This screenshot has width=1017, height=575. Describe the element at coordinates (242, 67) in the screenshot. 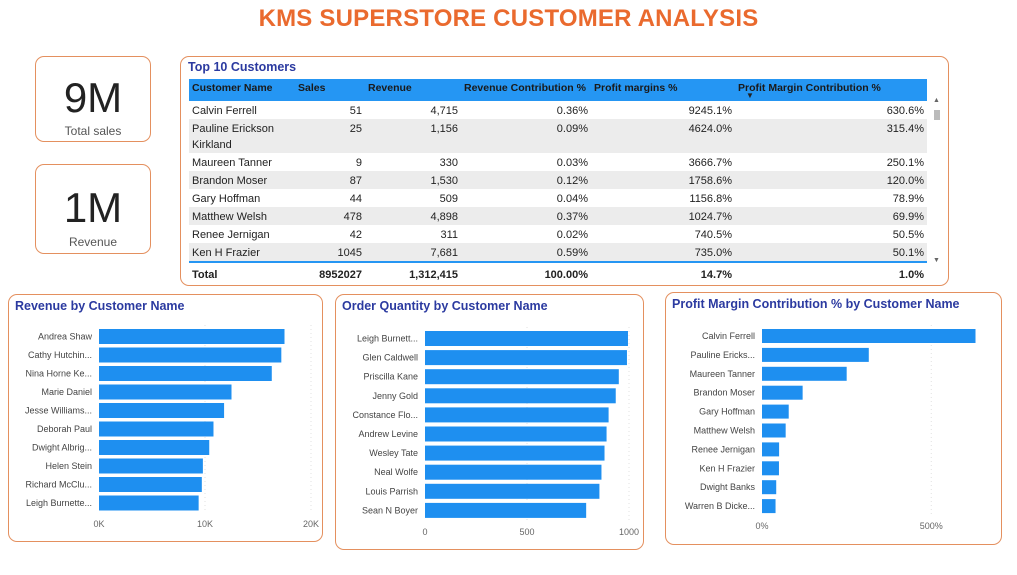

I see `table-title: Top 10 Customers` at that location.